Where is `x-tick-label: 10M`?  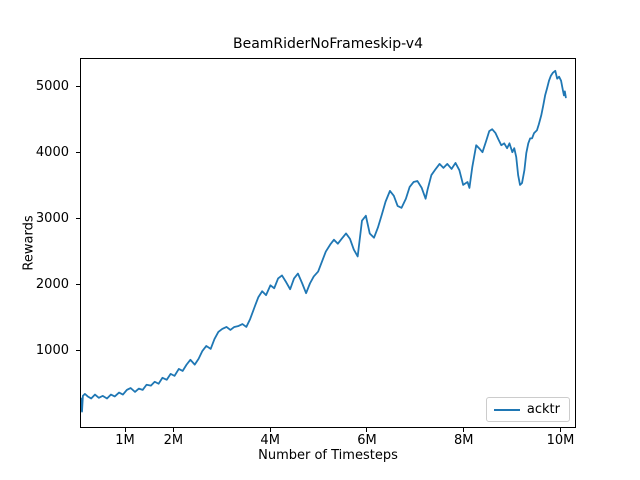 x-tick-label: 10M is located at coordinates (560, 440).